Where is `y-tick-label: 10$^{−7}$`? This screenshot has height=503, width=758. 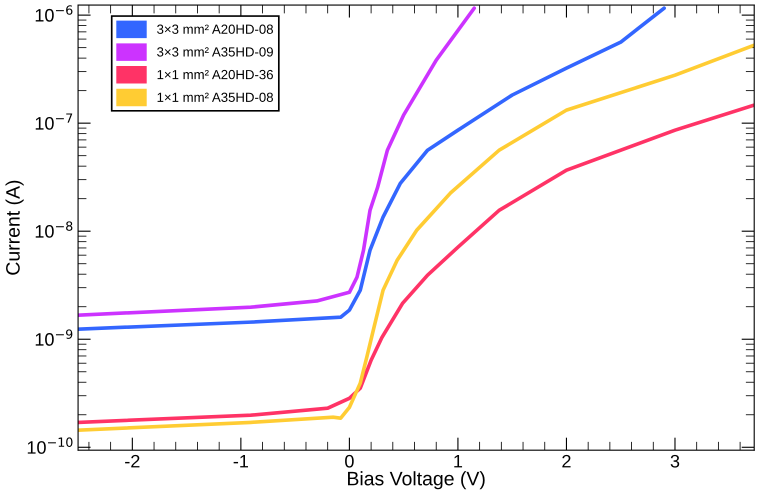
y-tick-label: 10$^{−7}$ is located at coordinates (54, 121).